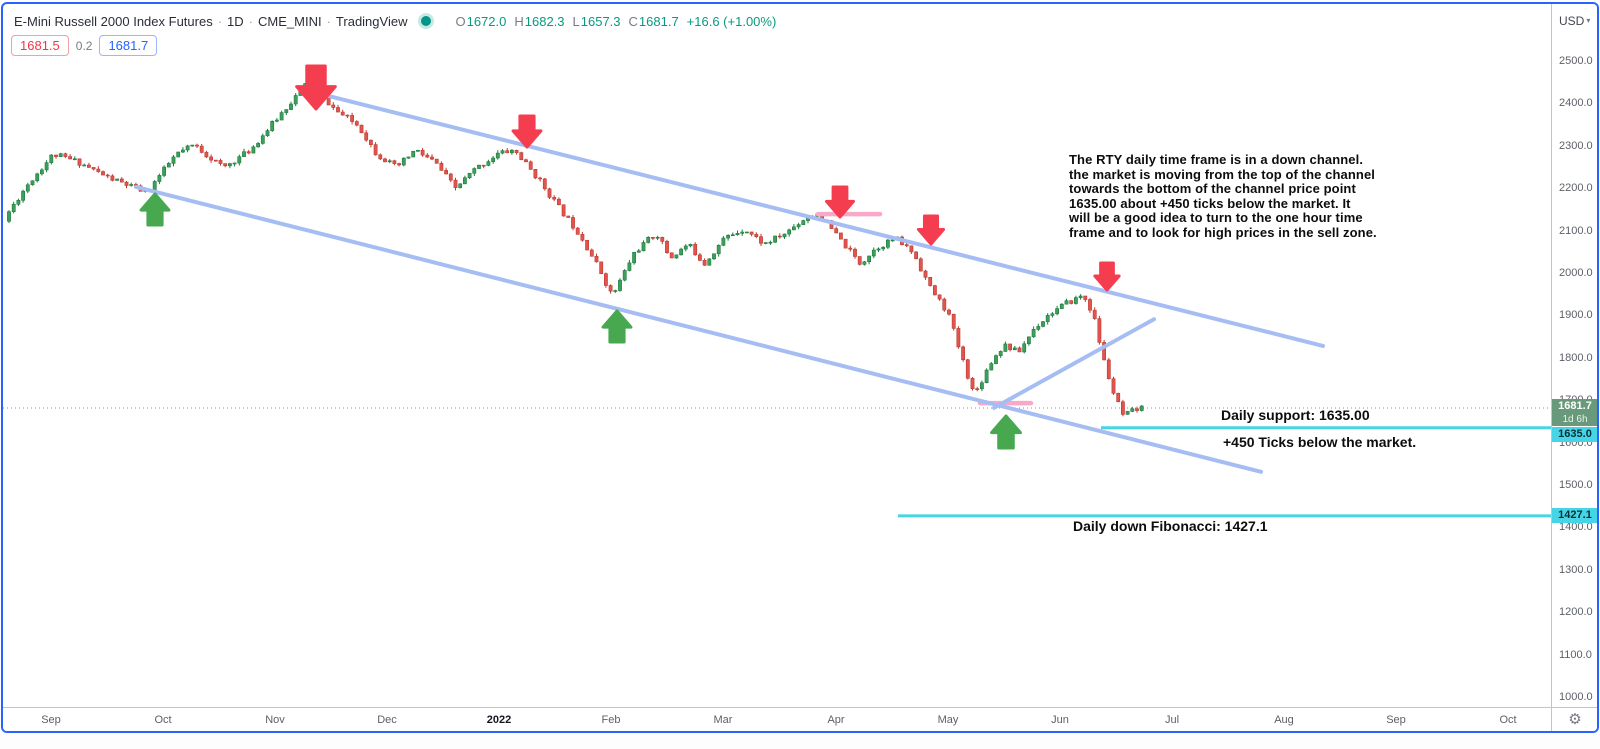 Image resolution: width=1600 pixels, height=749 pixels. Describe the element at coordinates (1074, 363) in the screenshot. I see `rising-line` at that location.